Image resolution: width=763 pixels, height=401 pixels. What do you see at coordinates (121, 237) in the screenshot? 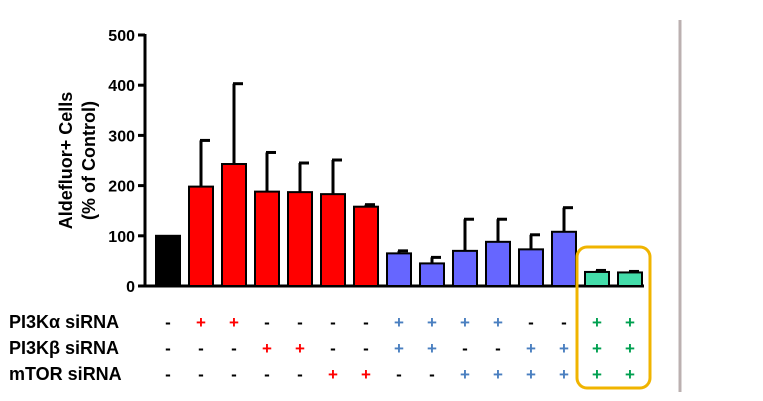
I see `y-tick-label-100: 100` at bounding box center [121, 237].